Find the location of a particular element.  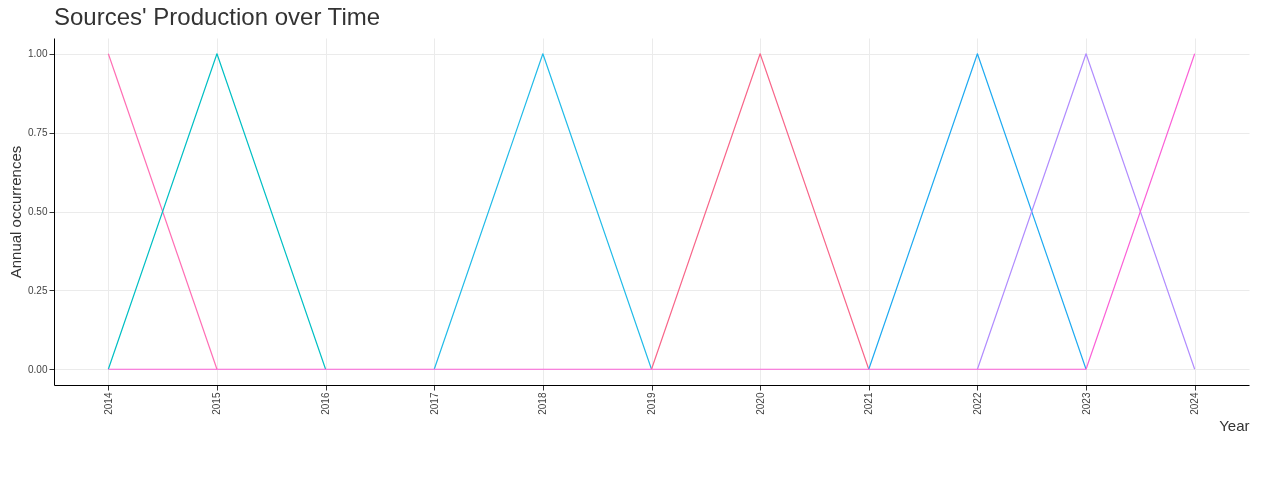

x-tick-label: 2023 is located at coordinates (1086, 403).